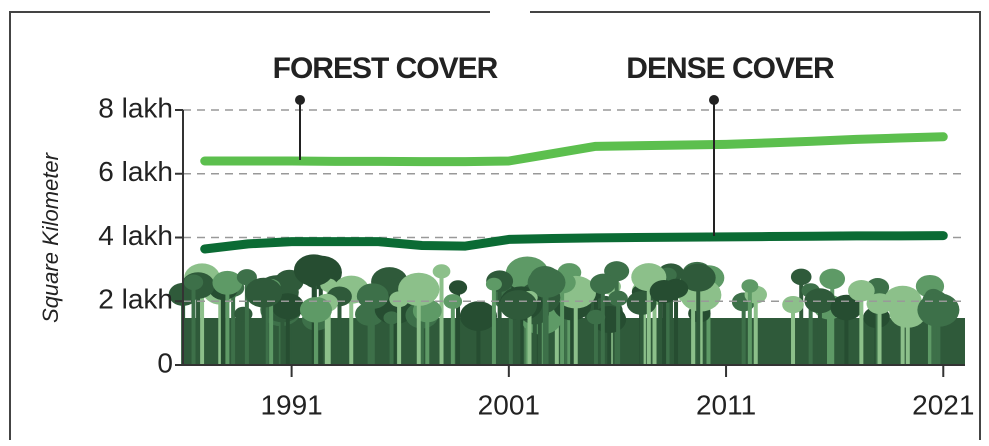 The image size is (989, 446). I want to click on pointer-dot, so click(714, 100).